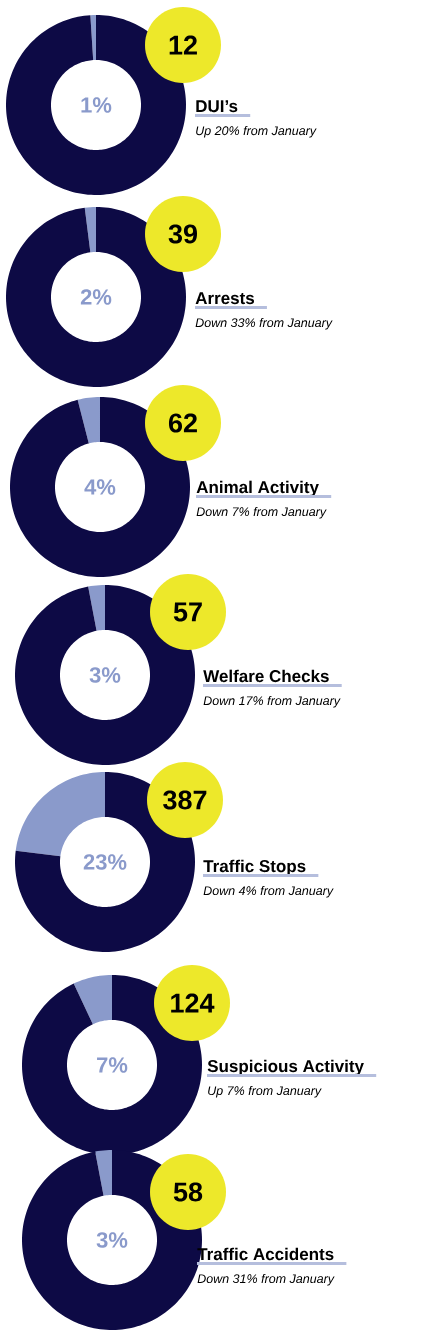 This screenshot has height=1341, width=433. Describe the element at coordinates (182, 423) in the screenshot. I see `text: 62` at that location.